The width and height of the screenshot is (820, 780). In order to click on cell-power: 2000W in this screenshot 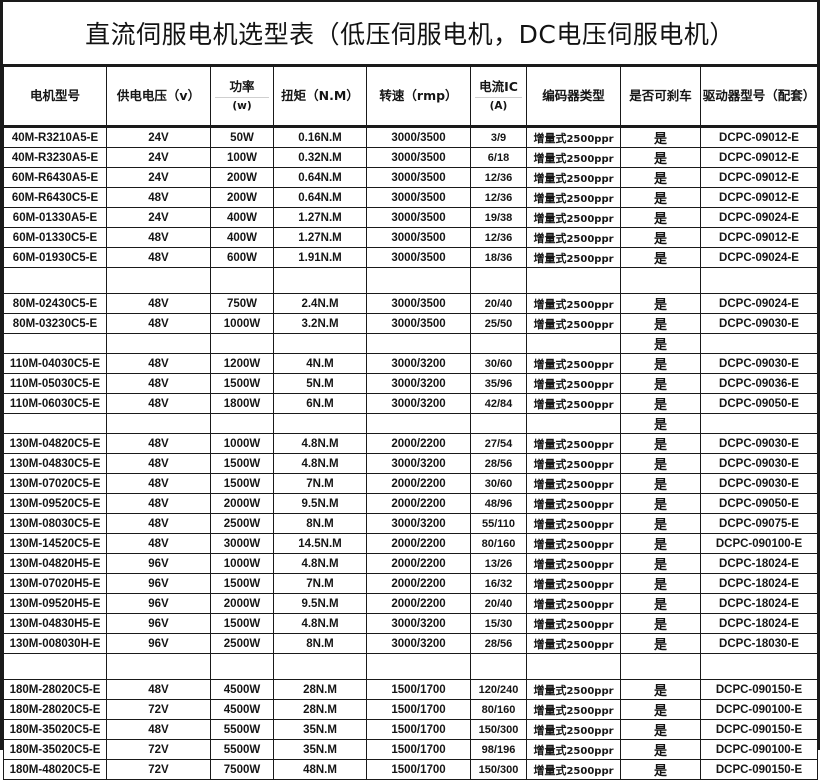, I will do `click(242, 503)`.